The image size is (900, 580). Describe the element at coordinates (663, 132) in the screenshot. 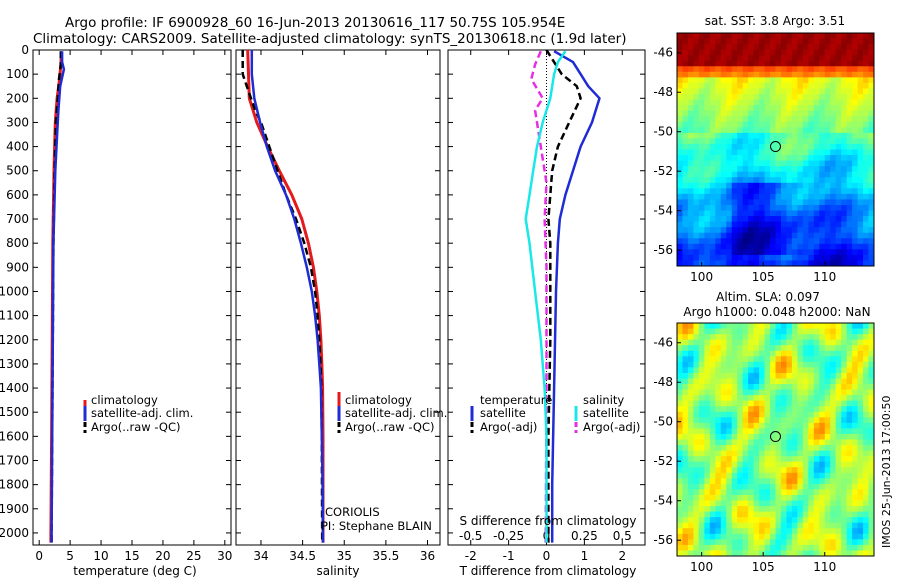

I see `y-tick-label: -50` at that location.